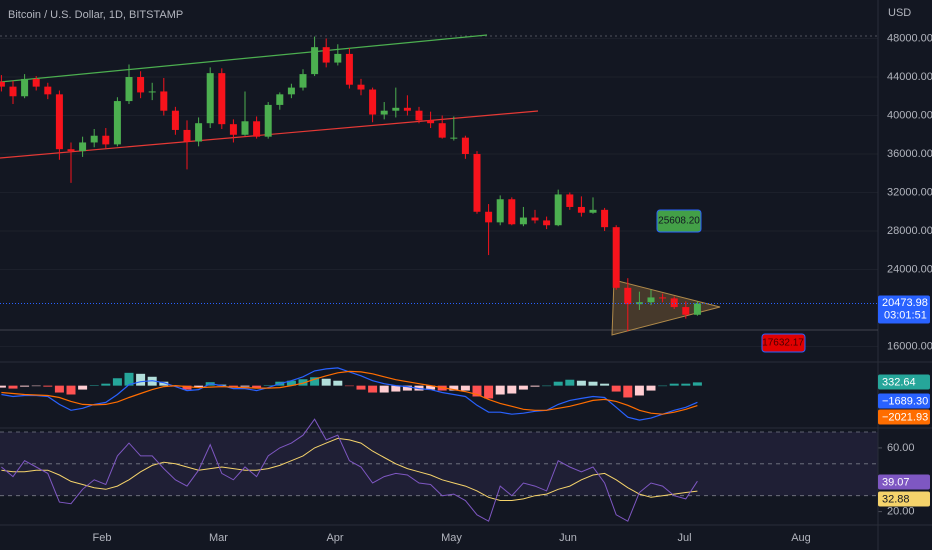  I want to click on rsi-label-box, so click(904, 482).